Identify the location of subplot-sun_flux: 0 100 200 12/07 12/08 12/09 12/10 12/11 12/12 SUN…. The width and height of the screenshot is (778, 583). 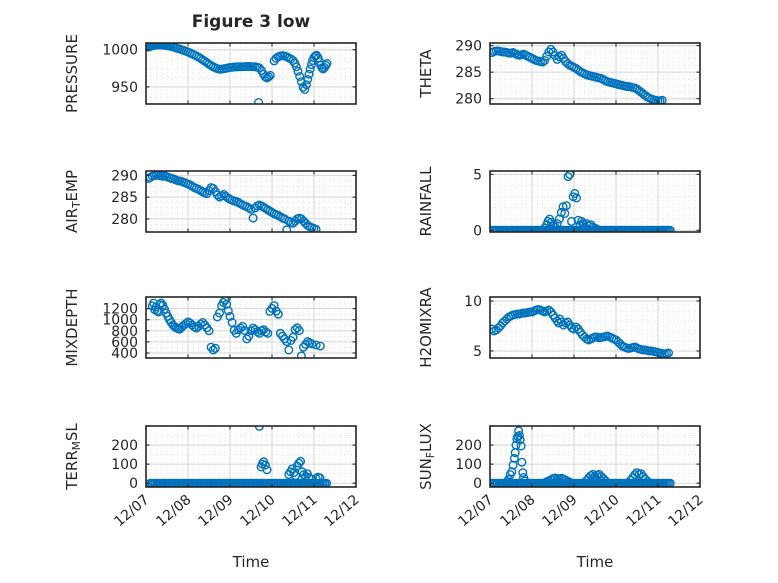
(562, 476).